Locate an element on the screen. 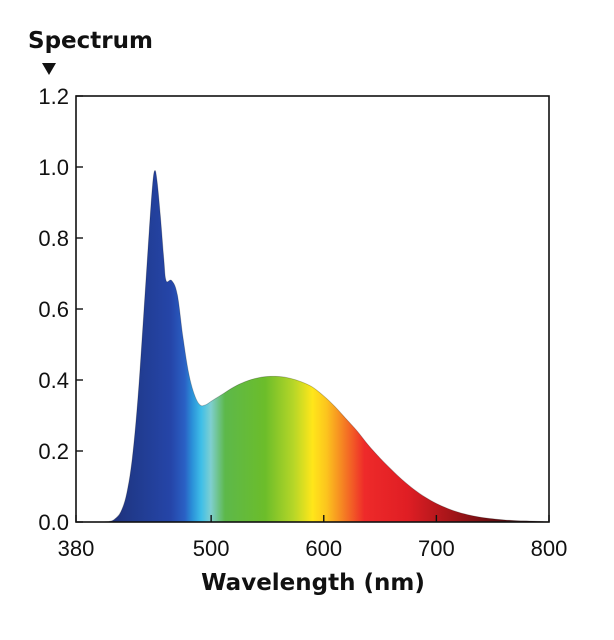 This screenshot has height=640, width=614. x-axis-label: Wavelength (nm) is located at coordinates (313, 583).